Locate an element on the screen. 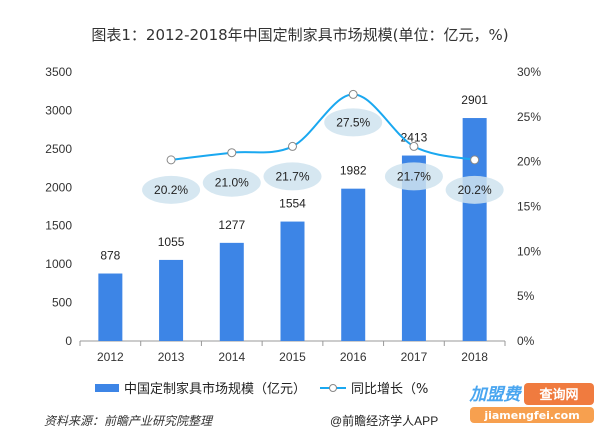 The image size is (600, 441). y-left-tick-label: 1500 is located at coordinates (58, 226).